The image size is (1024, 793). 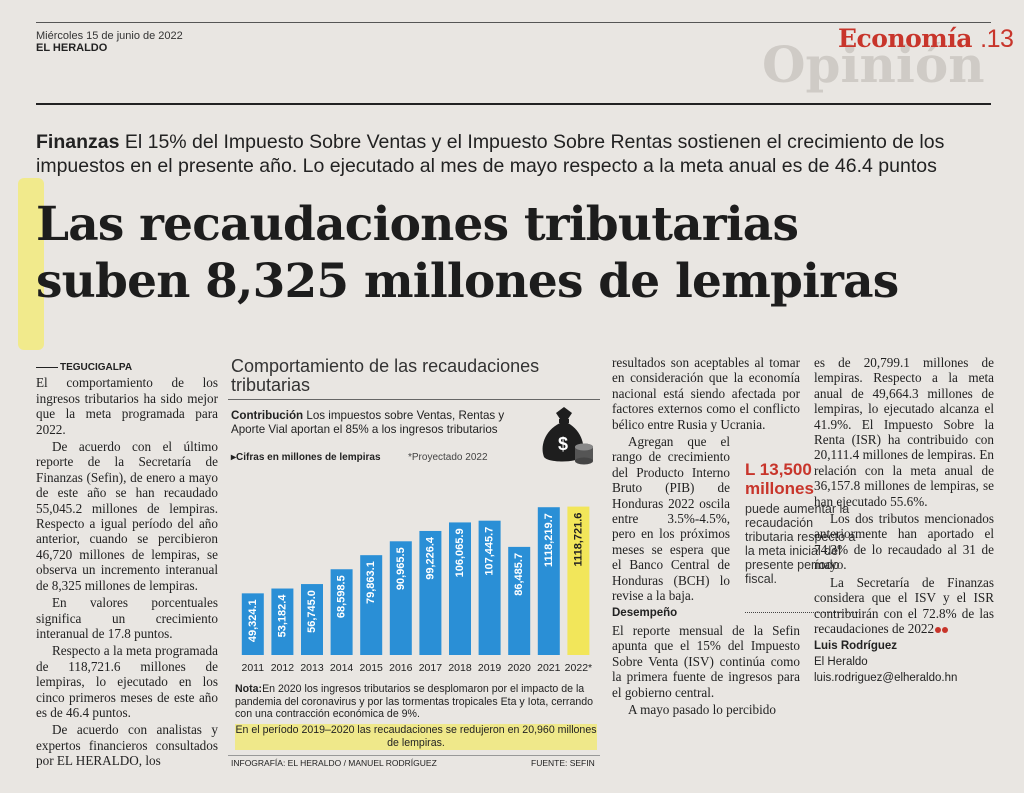 What do you see at coordinates (312, 611) in the screenshot?
I see `bar-value-label: 56,745.0` at bounding box center [312, 611].